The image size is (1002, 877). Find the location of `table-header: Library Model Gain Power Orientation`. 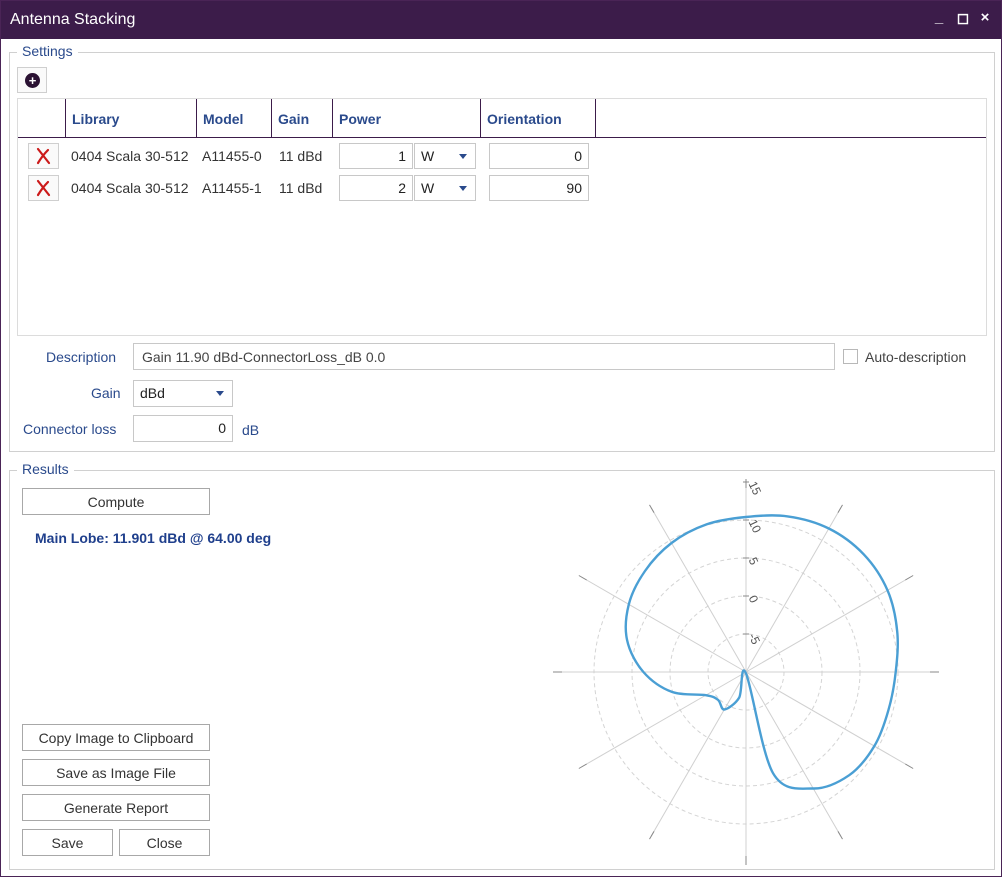

table-header: Library Model Gain Power Orientation is located at coordinates (502, 118).